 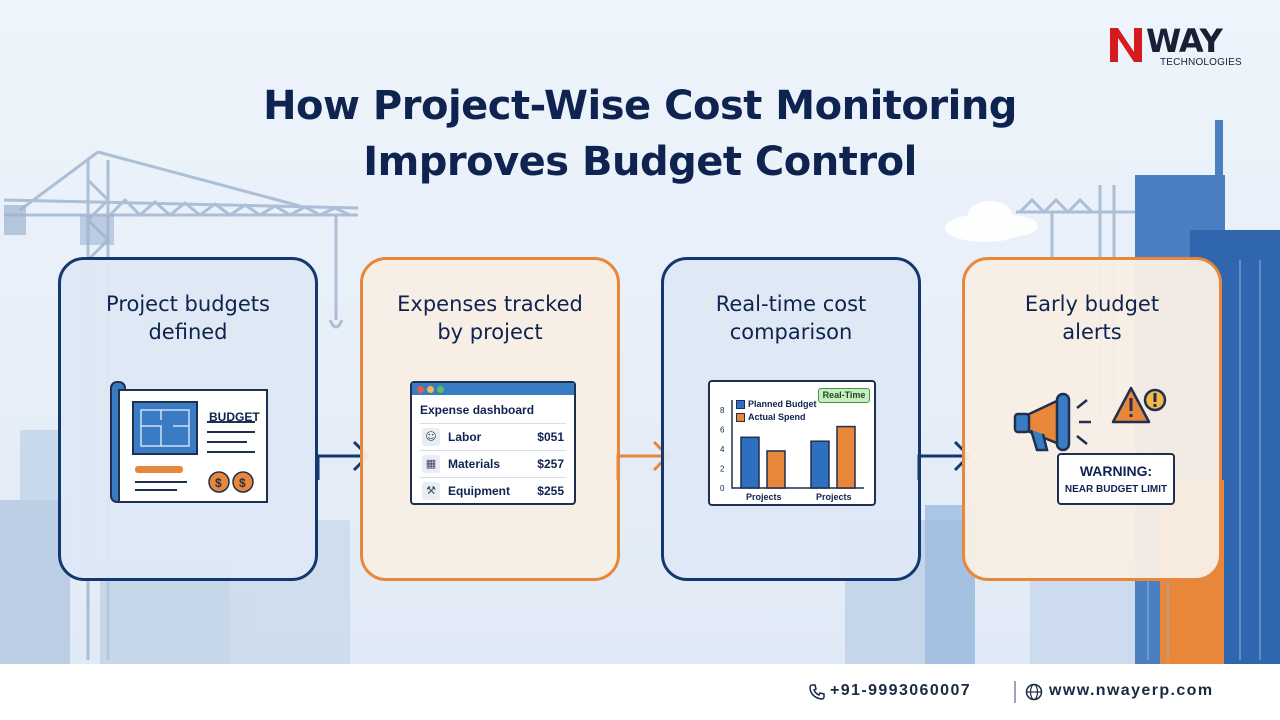 What do you see at coordinates (640, 162) in the screenshot?
I see `page-title-line-2: Improves Budget Control` at bounding box center [640, 162].